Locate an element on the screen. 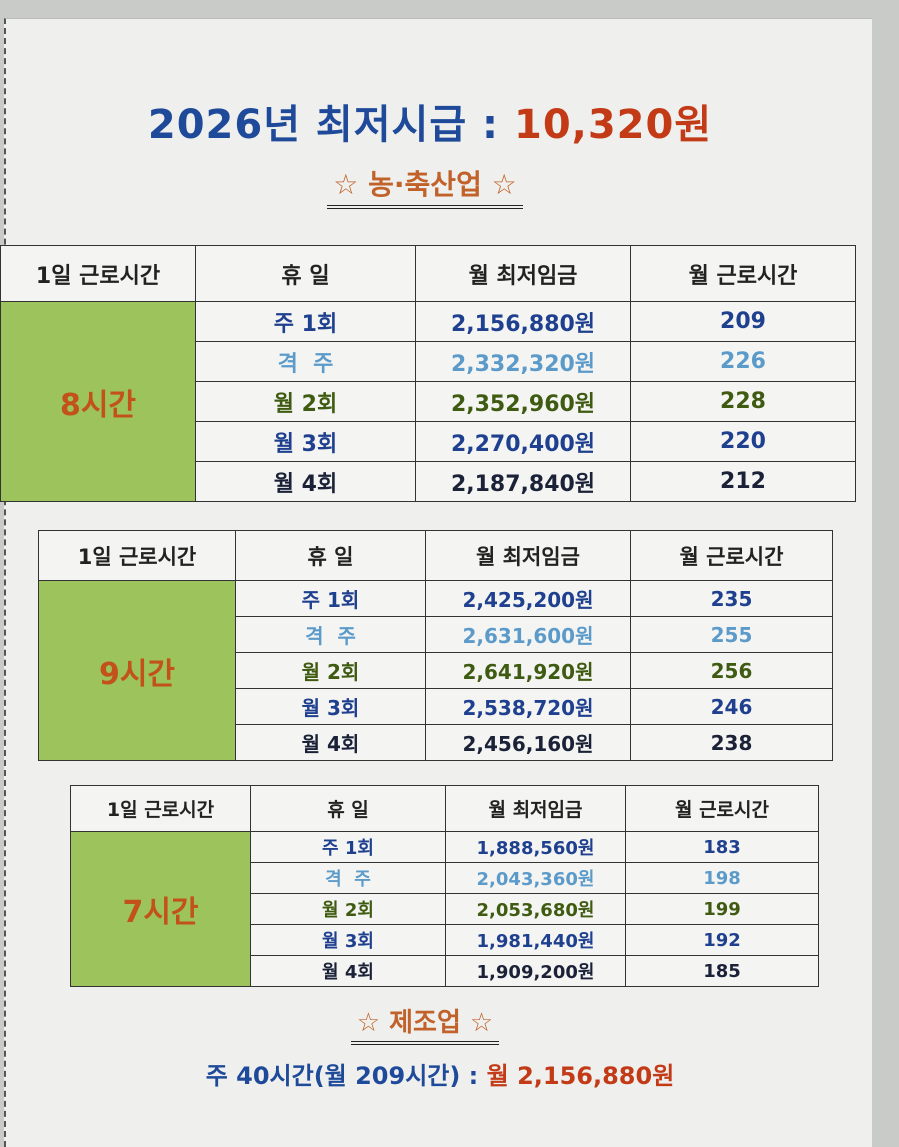 This screenshot has height=1147, width=899. cell-wage: 2,187,840원 is located at coordinates (523, 481).